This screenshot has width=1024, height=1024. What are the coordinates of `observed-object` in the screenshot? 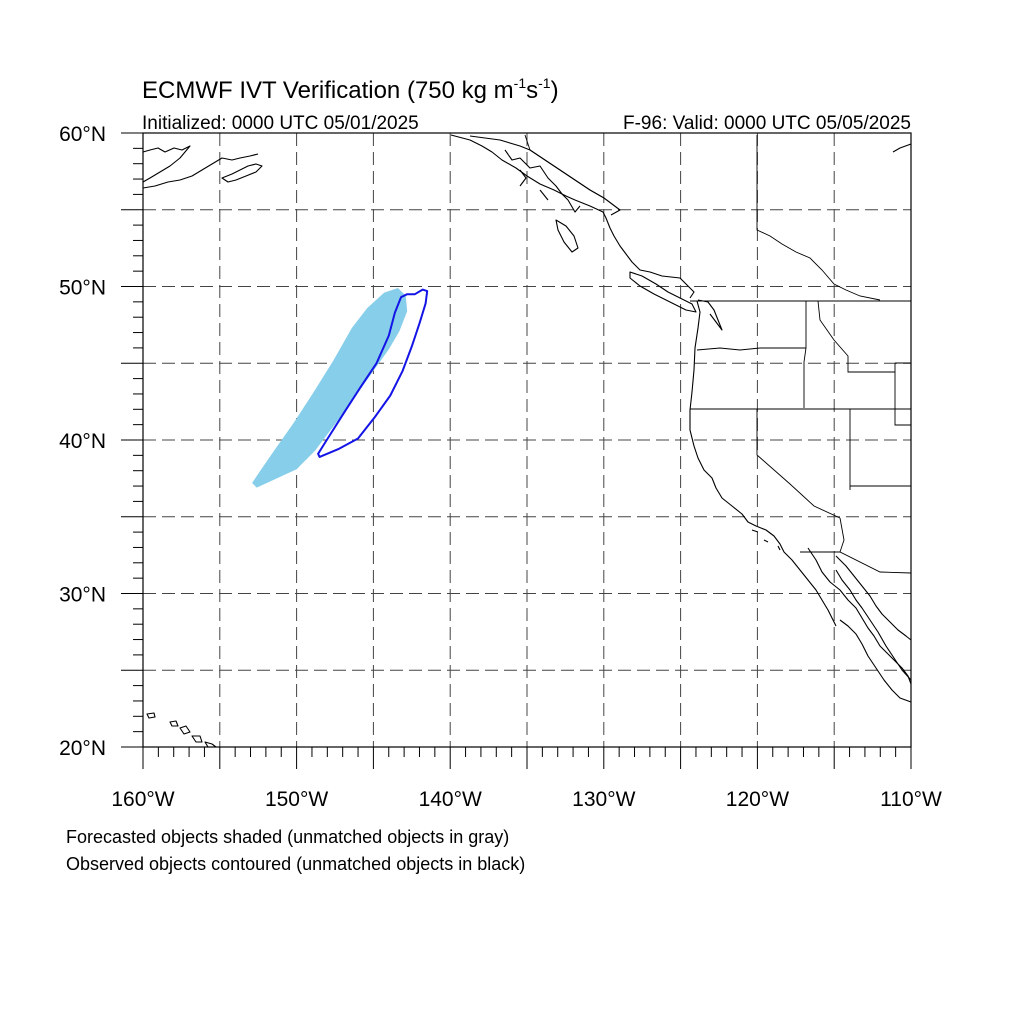 It's located at (373, 373).